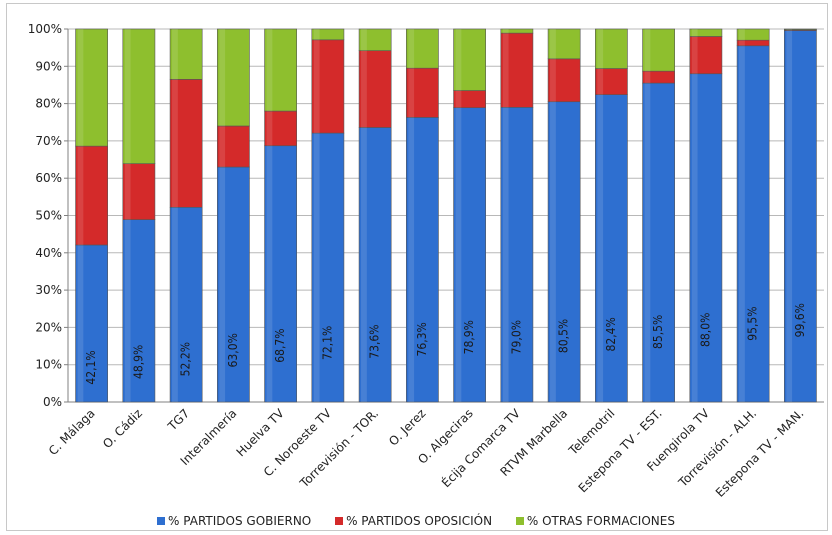 This screenshot has width=832, height=535. Describe the element at coordinates (422, 339) in the screenshot. I see `data-label: 76,3%` at that location.